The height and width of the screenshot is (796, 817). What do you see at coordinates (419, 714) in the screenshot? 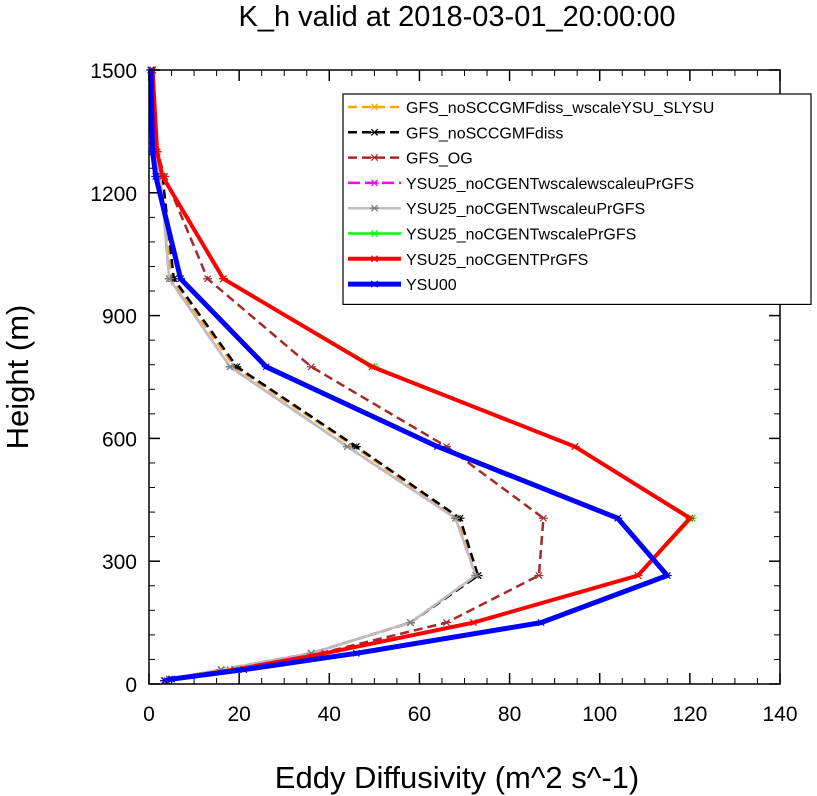
I see `x-tick-label: 60` at bounding box center [419, 714].